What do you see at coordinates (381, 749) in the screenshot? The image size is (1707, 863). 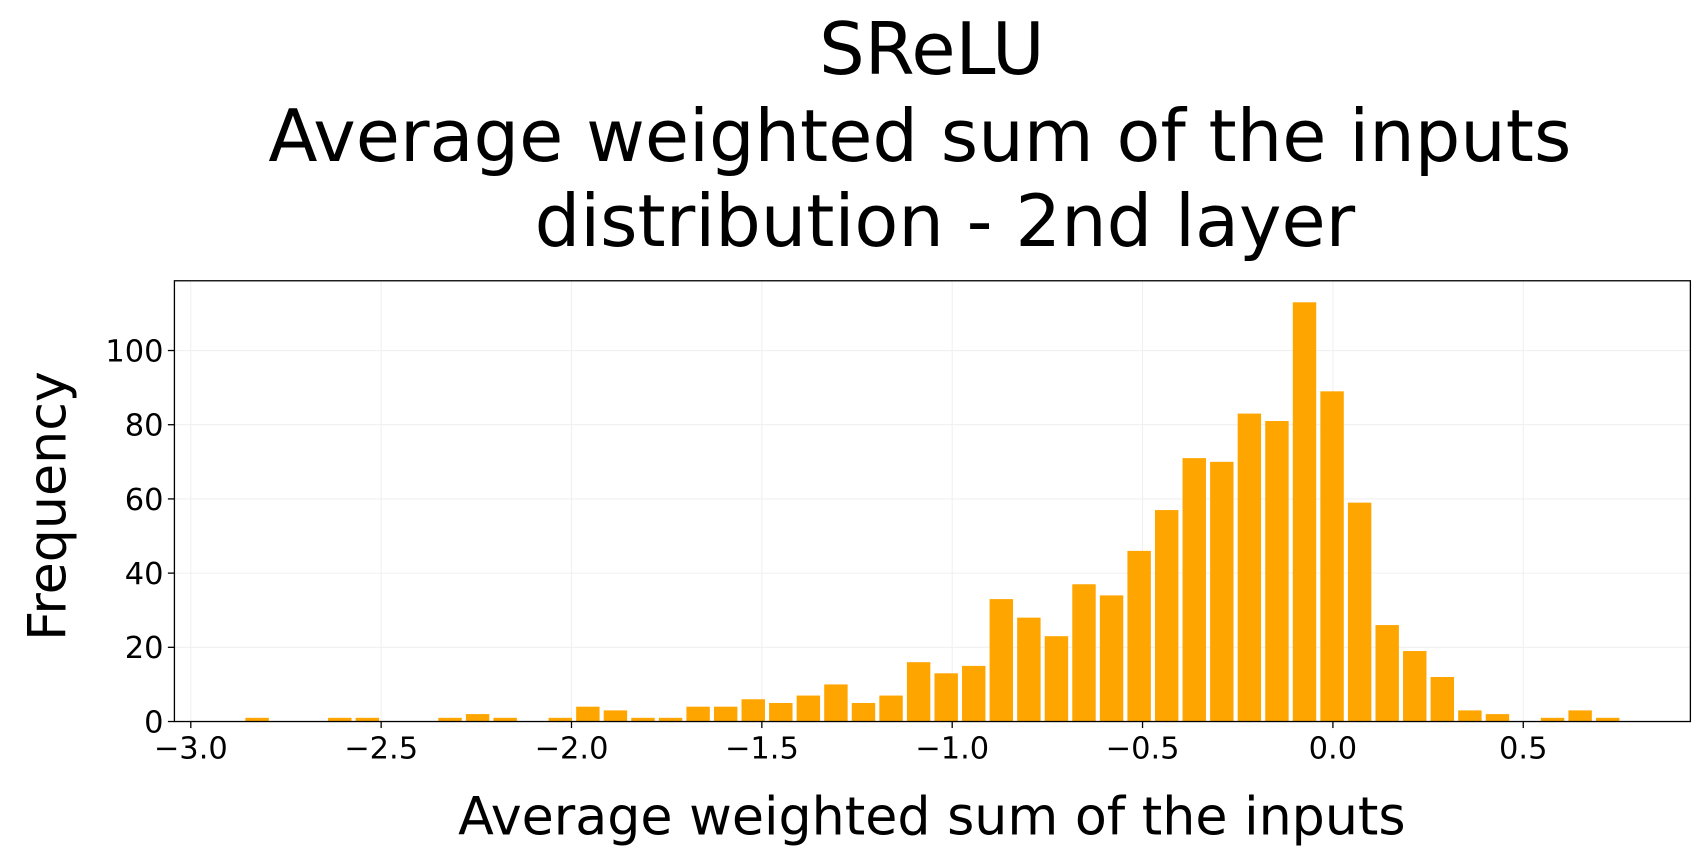 I see `x-tick-label: −2.5` at bounding box center [381, 749].